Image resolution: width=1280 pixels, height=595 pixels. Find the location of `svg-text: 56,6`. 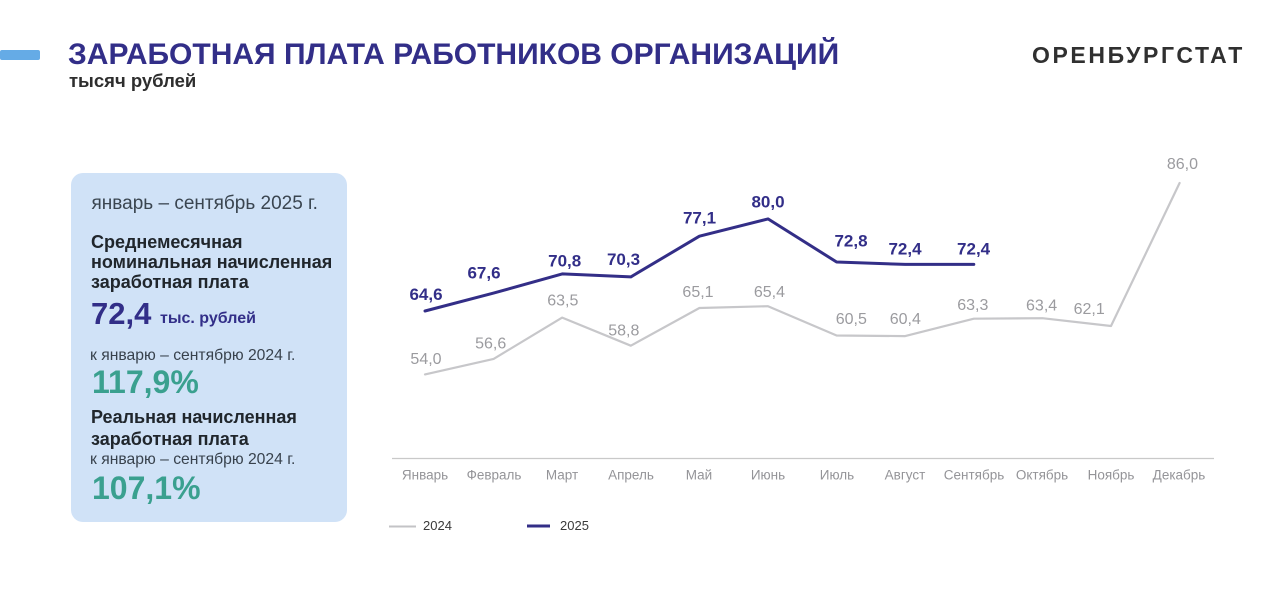

svg-text: 56,6 is located at coordinates (490, 344).